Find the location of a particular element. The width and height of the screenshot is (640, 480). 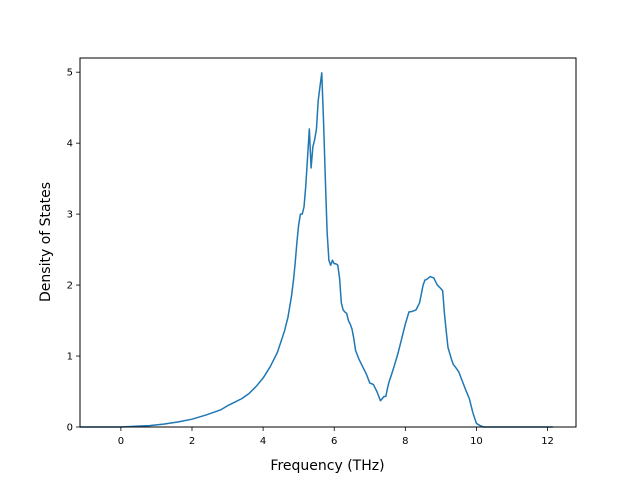

x-tick-label: 12 is located at coordinates (547, 441).